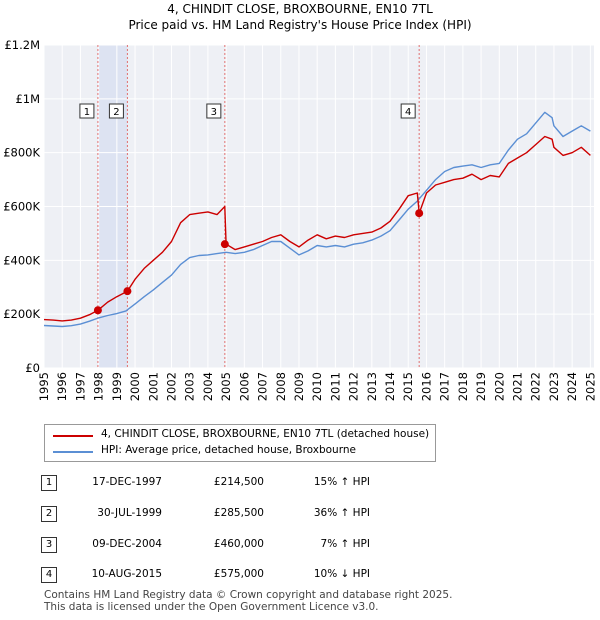 This screenshot has width=600, height=620. Describe the element at coordinates (499, 386) in the screenshot. I see `x-tick-label: 2020` at that location.